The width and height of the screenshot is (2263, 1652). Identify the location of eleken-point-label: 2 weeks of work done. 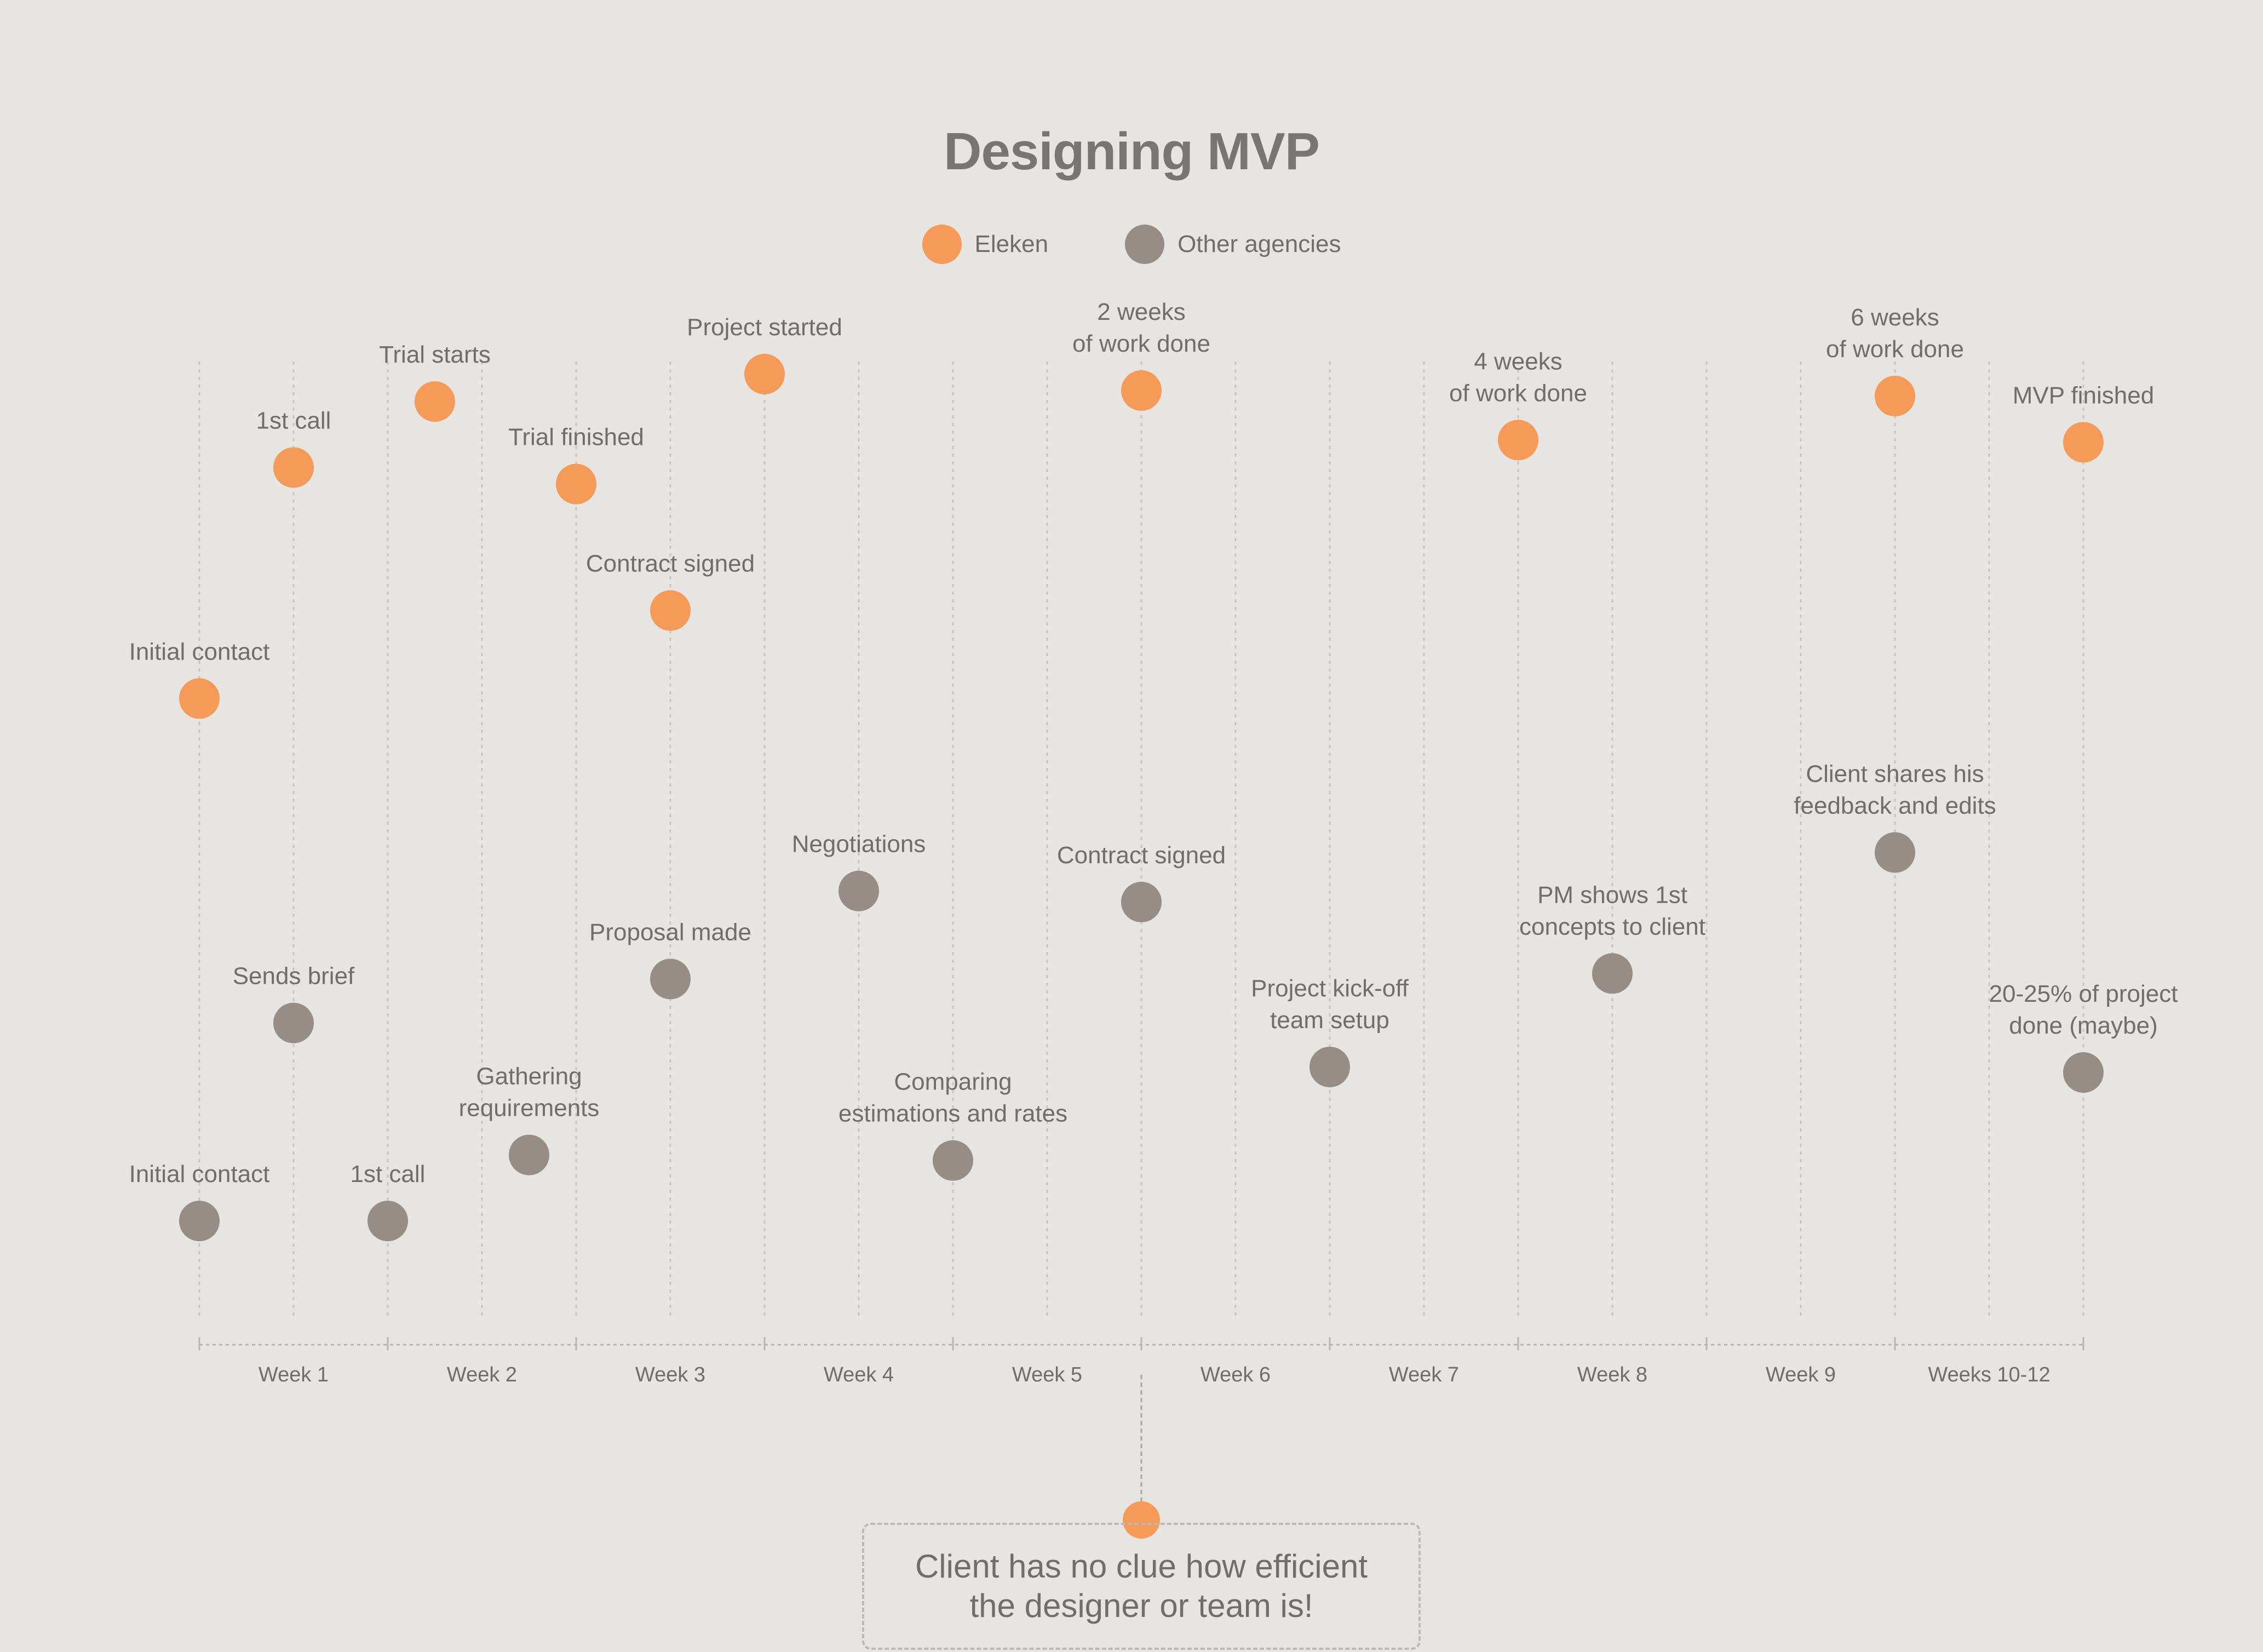
(1141, 328).